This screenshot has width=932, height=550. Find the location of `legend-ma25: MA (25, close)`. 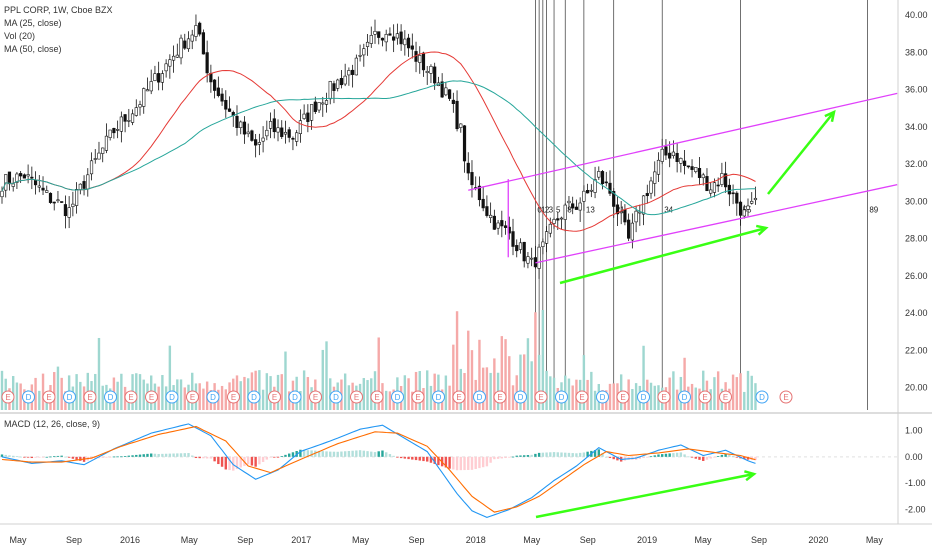

legend-ma25: MA (25, close) is located at coordinates (33, 23).